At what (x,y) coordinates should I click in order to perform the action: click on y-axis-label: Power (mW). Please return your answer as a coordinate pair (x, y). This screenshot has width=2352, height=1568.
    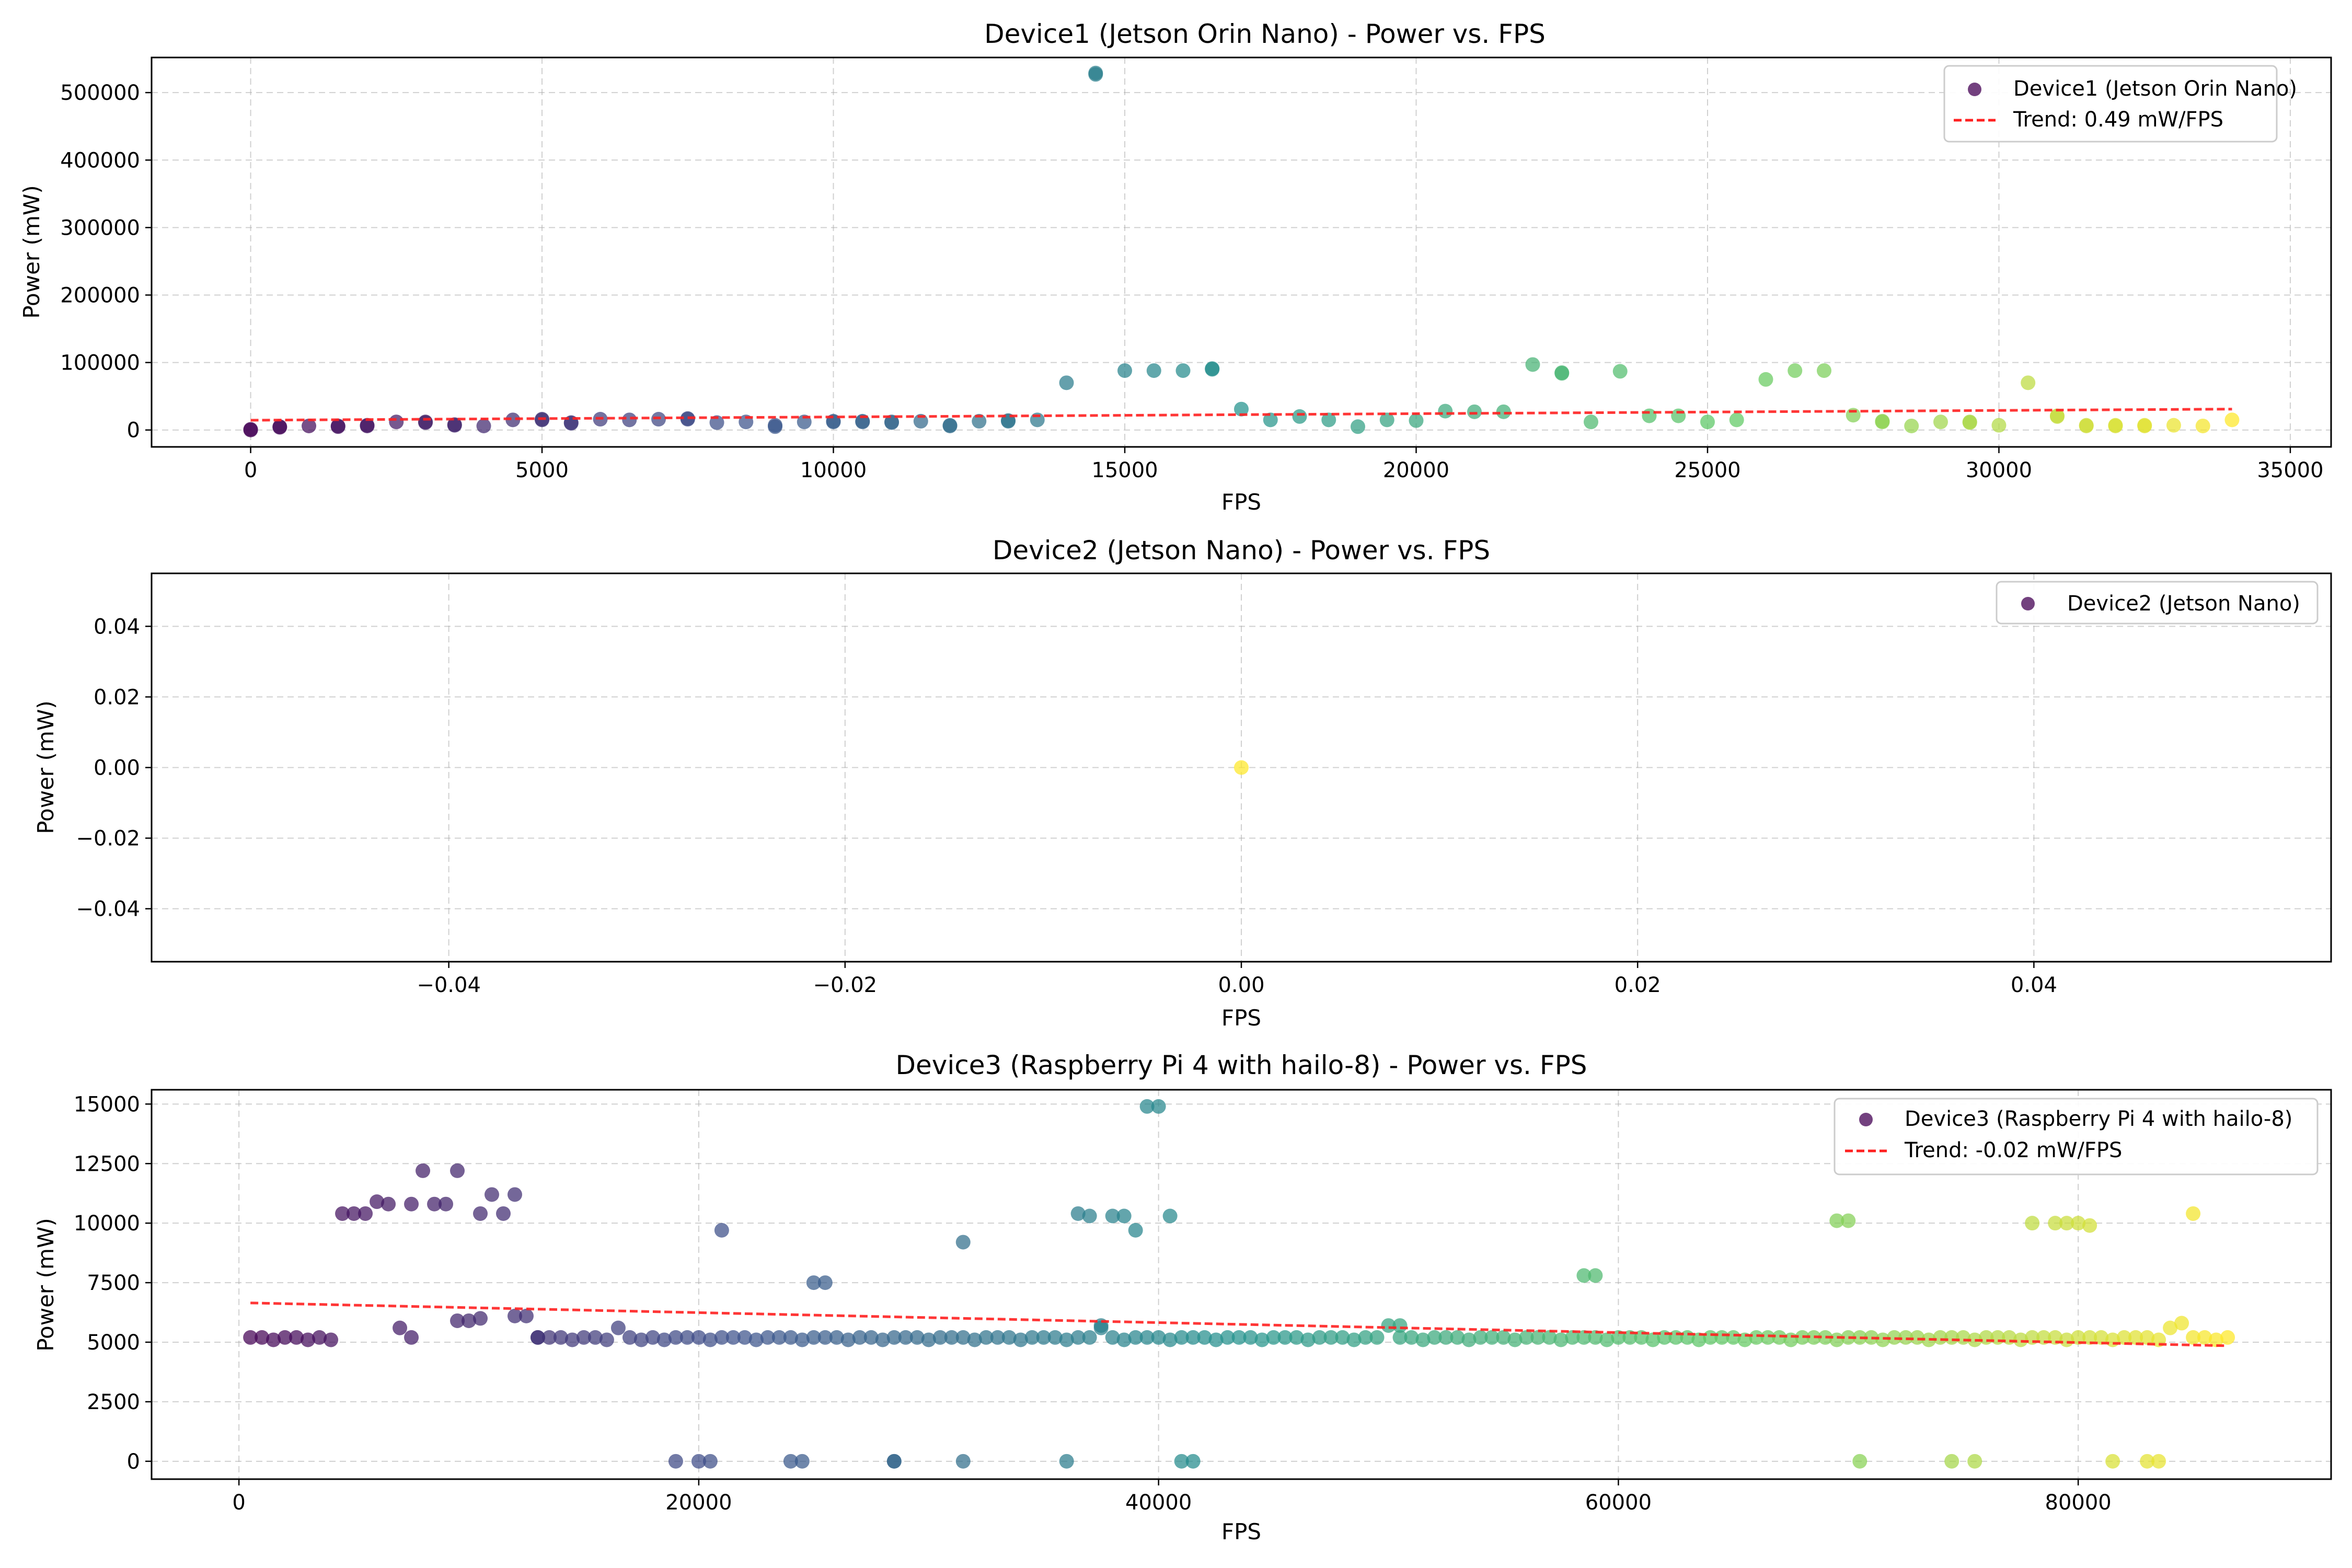
    Looking at the image, I should click on (46, 767).